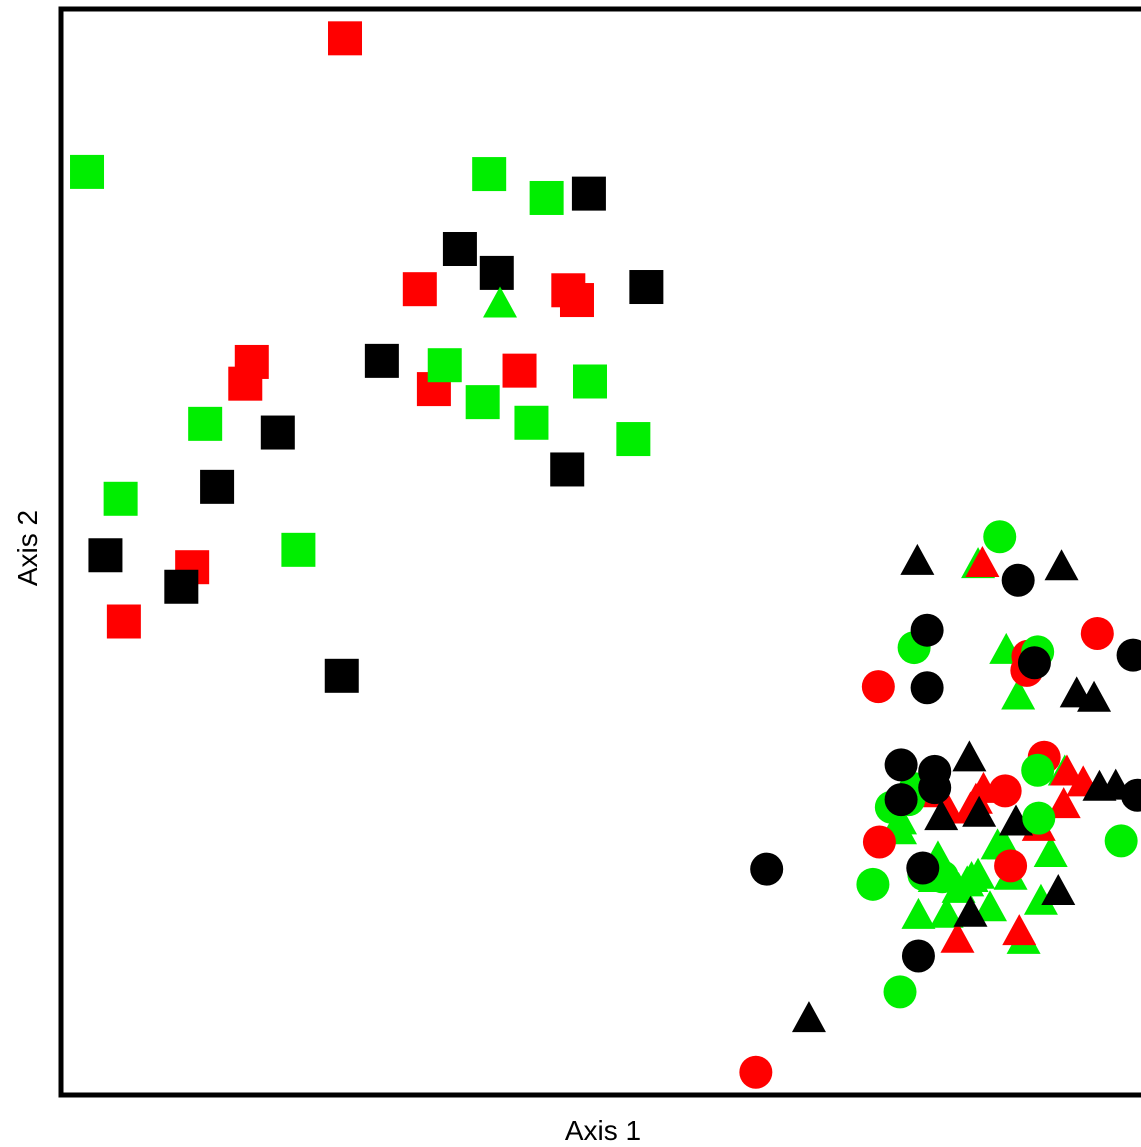 Image resolution: width=1141 pixels, height=1147 pixels. I want to click on y-axis-label: Axis 2, so click(27, 548).